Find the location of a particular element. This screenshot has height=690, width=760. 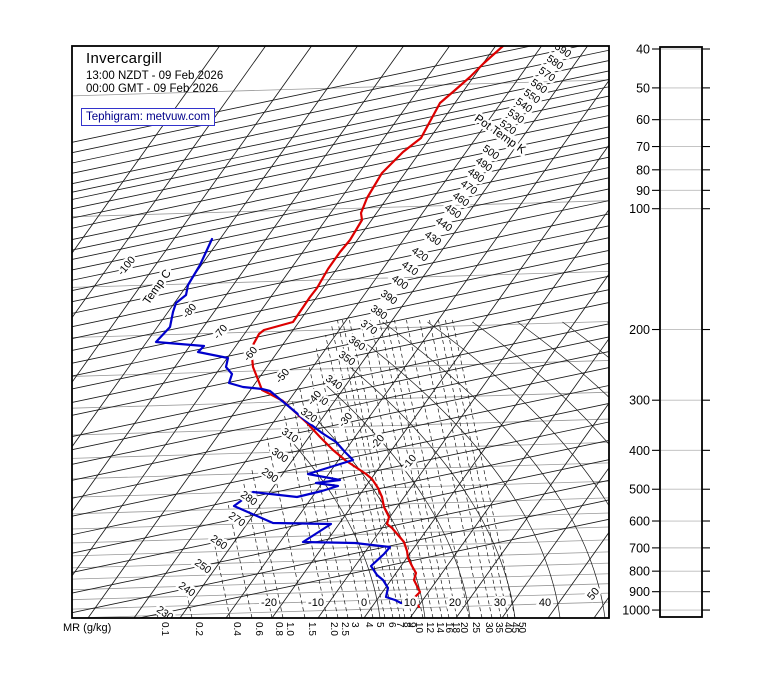

svg-text: 2.0 is located at coordinates (333, 629).